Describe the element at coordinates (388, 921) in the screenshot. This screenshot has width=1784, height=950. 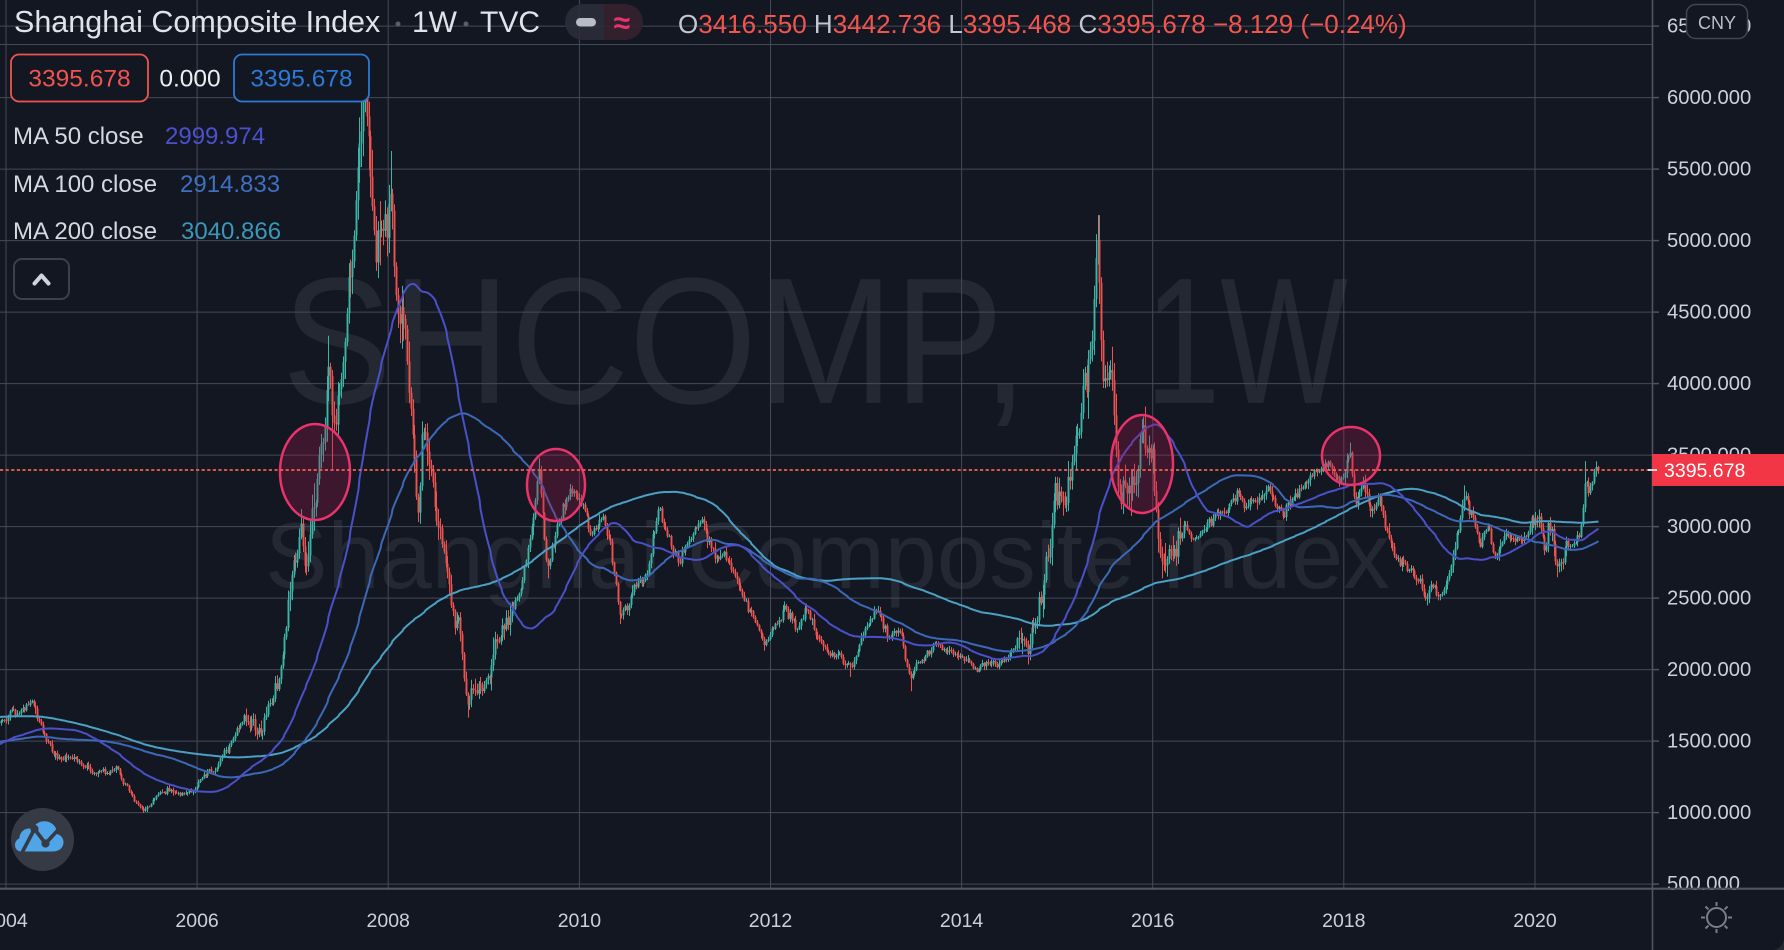
I see `svg-text: 2008` at that location.